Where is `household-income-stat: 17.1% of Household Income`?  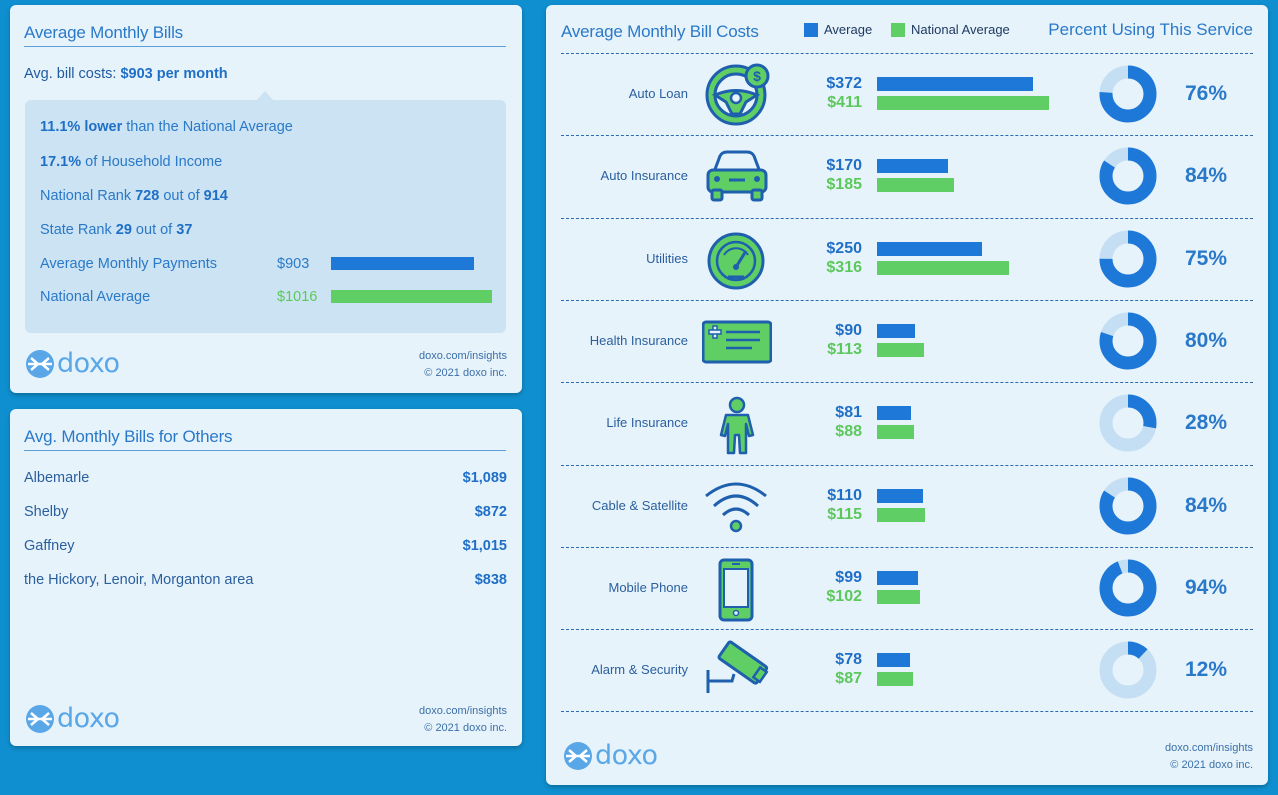
household-income-stat: 17.1% of Household Income is located at coordinates (131, 162).